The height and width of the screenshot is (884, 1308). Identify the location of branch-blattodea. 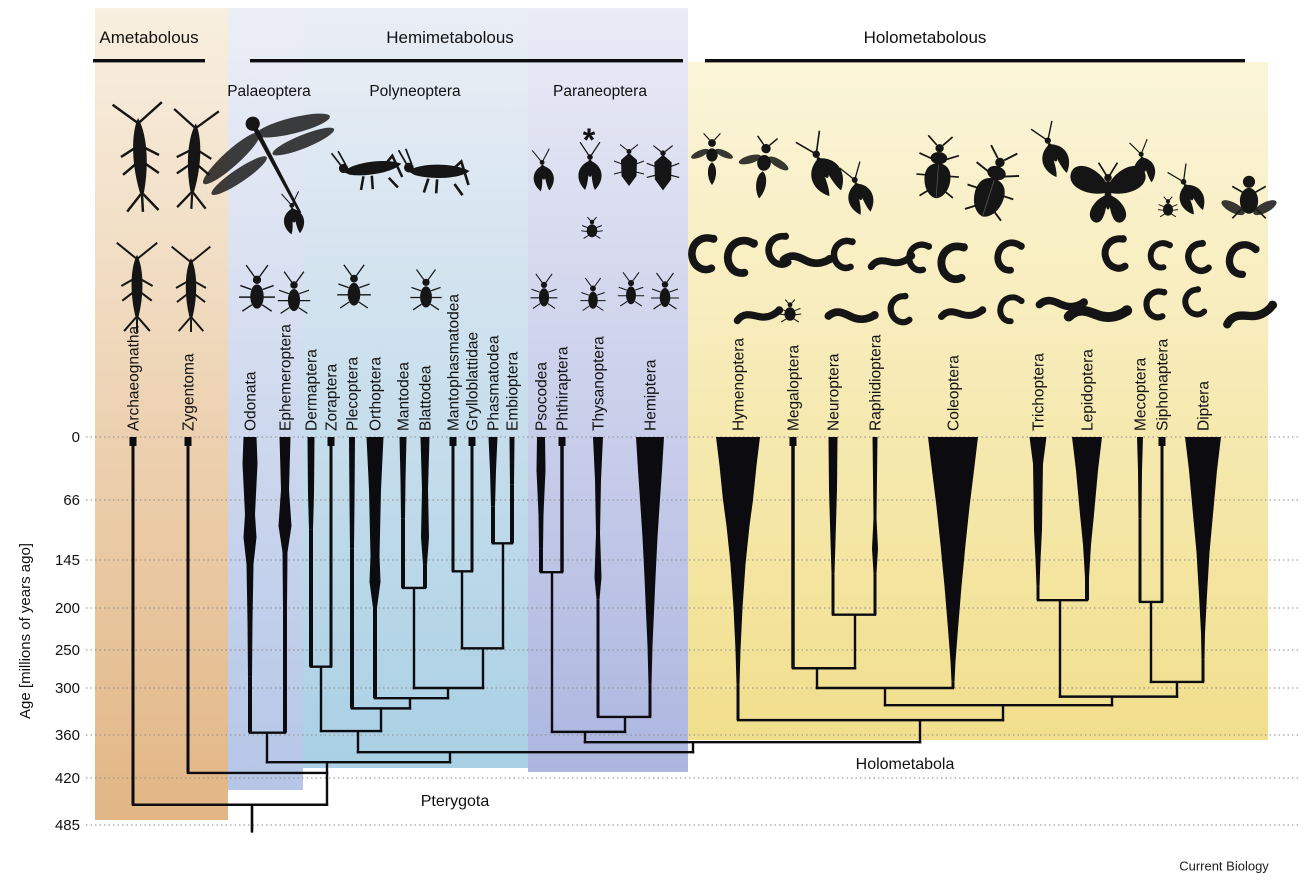
(425, 512).